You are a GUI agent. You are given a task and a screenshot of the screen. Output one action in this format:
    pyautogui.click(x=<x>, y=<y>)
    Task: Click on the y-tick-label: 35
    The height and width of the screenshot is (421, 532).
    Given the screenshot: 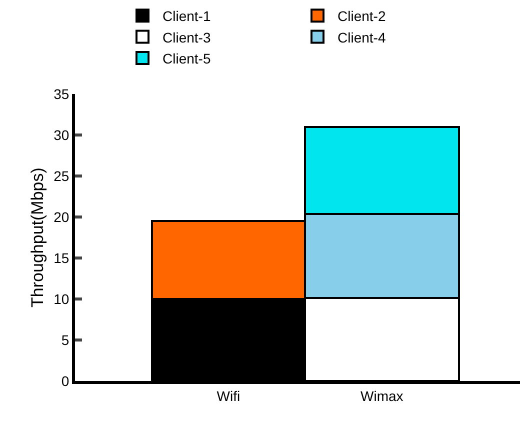 What is the action you would take?
    pyautogui.click(x=62, y=94)
    